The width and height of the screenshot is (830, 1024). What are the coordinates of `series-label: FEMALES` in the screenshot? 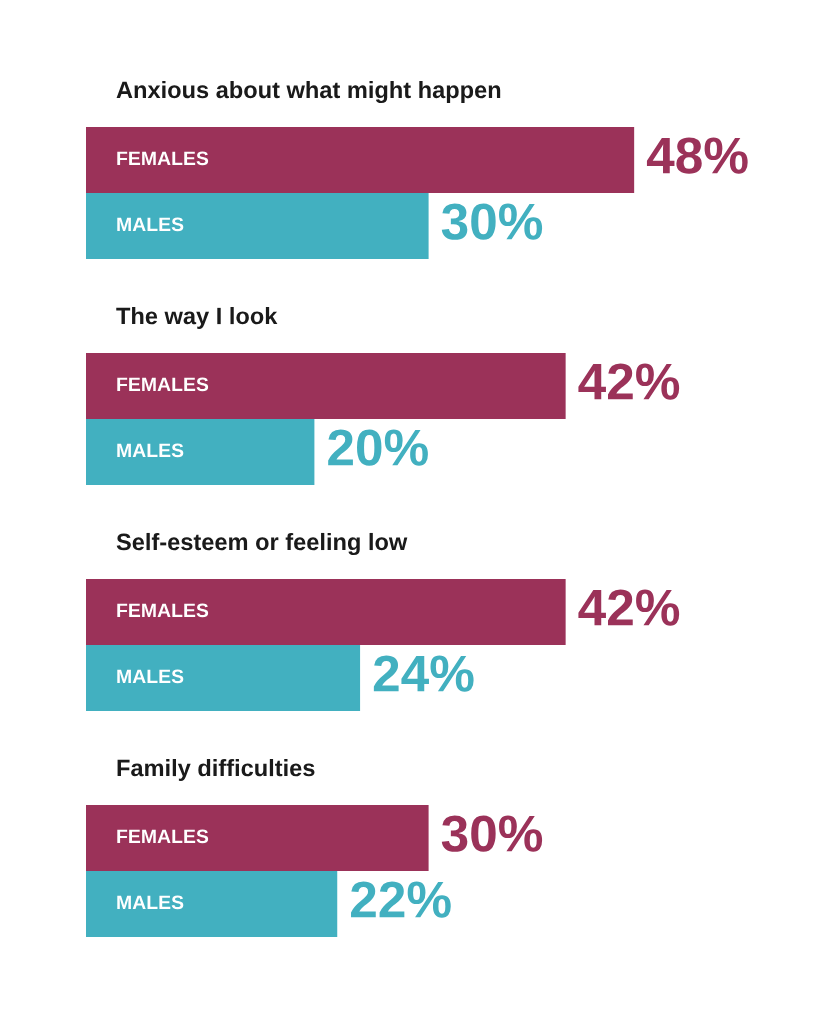 It's located at (163, 158).